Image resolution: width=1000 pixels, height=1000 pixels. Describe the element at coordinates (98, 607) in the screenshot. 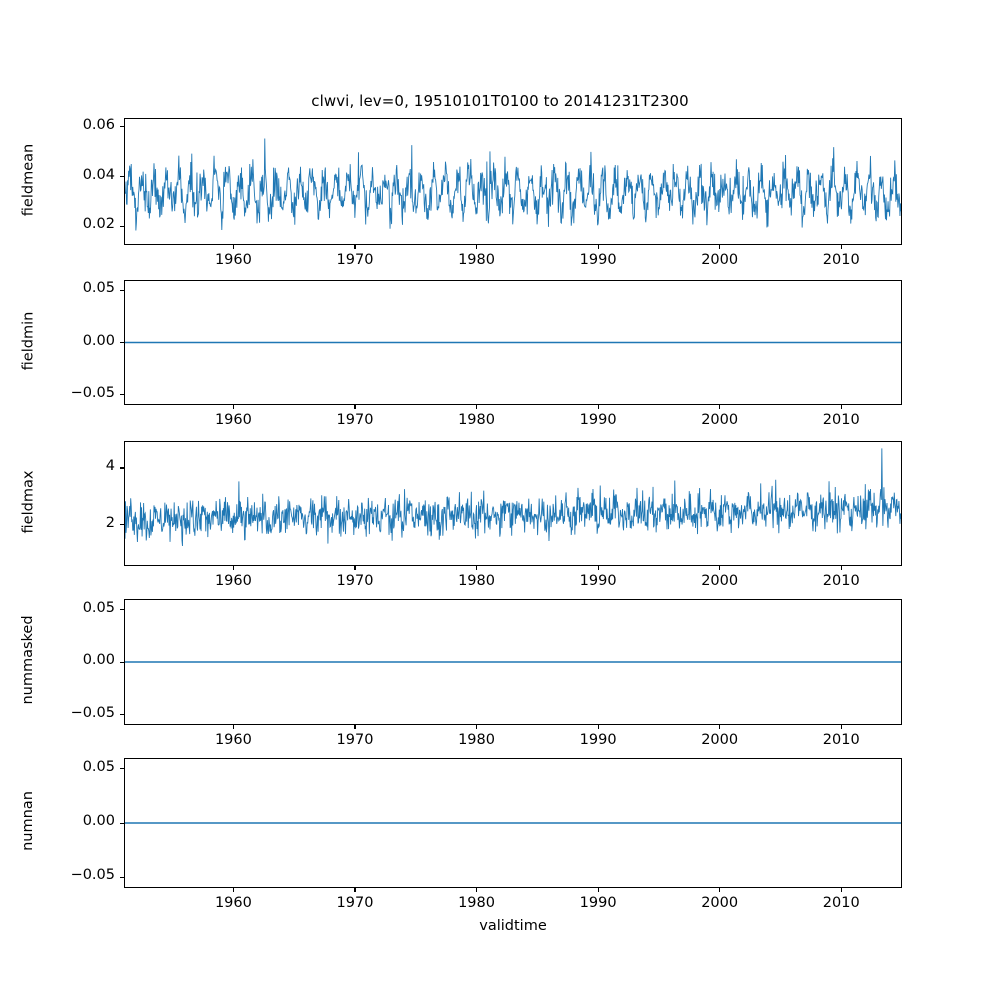

I see `ytick-label-nummasked-2: 0.05` at that location.